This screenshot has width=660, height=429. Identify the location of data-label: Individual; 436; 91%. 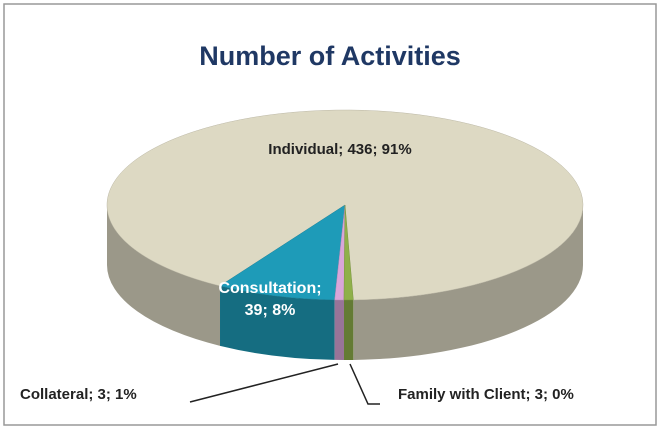
(340, 149).